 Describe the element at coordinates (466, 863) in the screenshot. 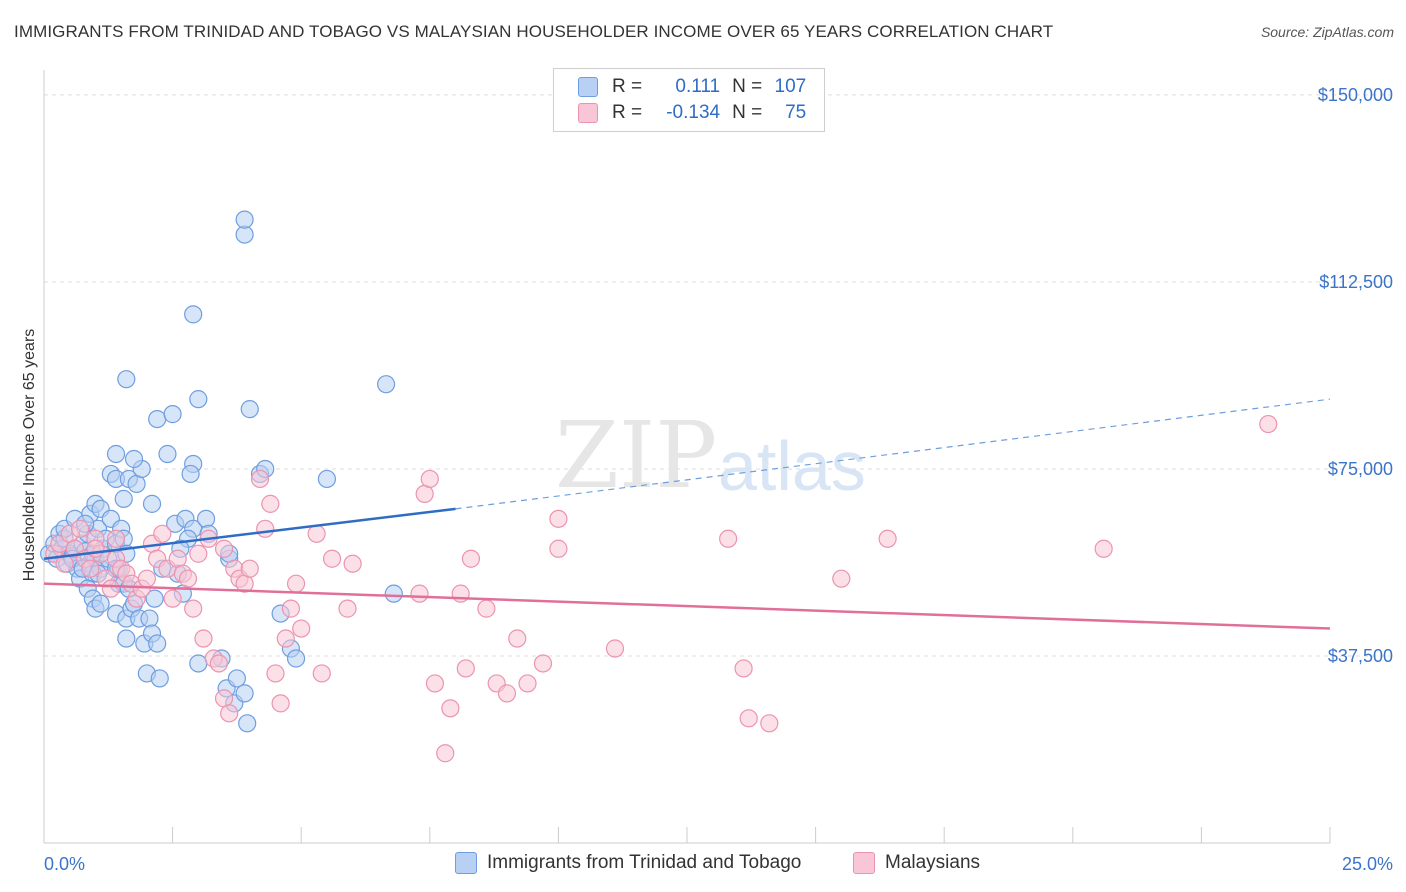

I see `bottom-legend-swatch-blue` at that location.